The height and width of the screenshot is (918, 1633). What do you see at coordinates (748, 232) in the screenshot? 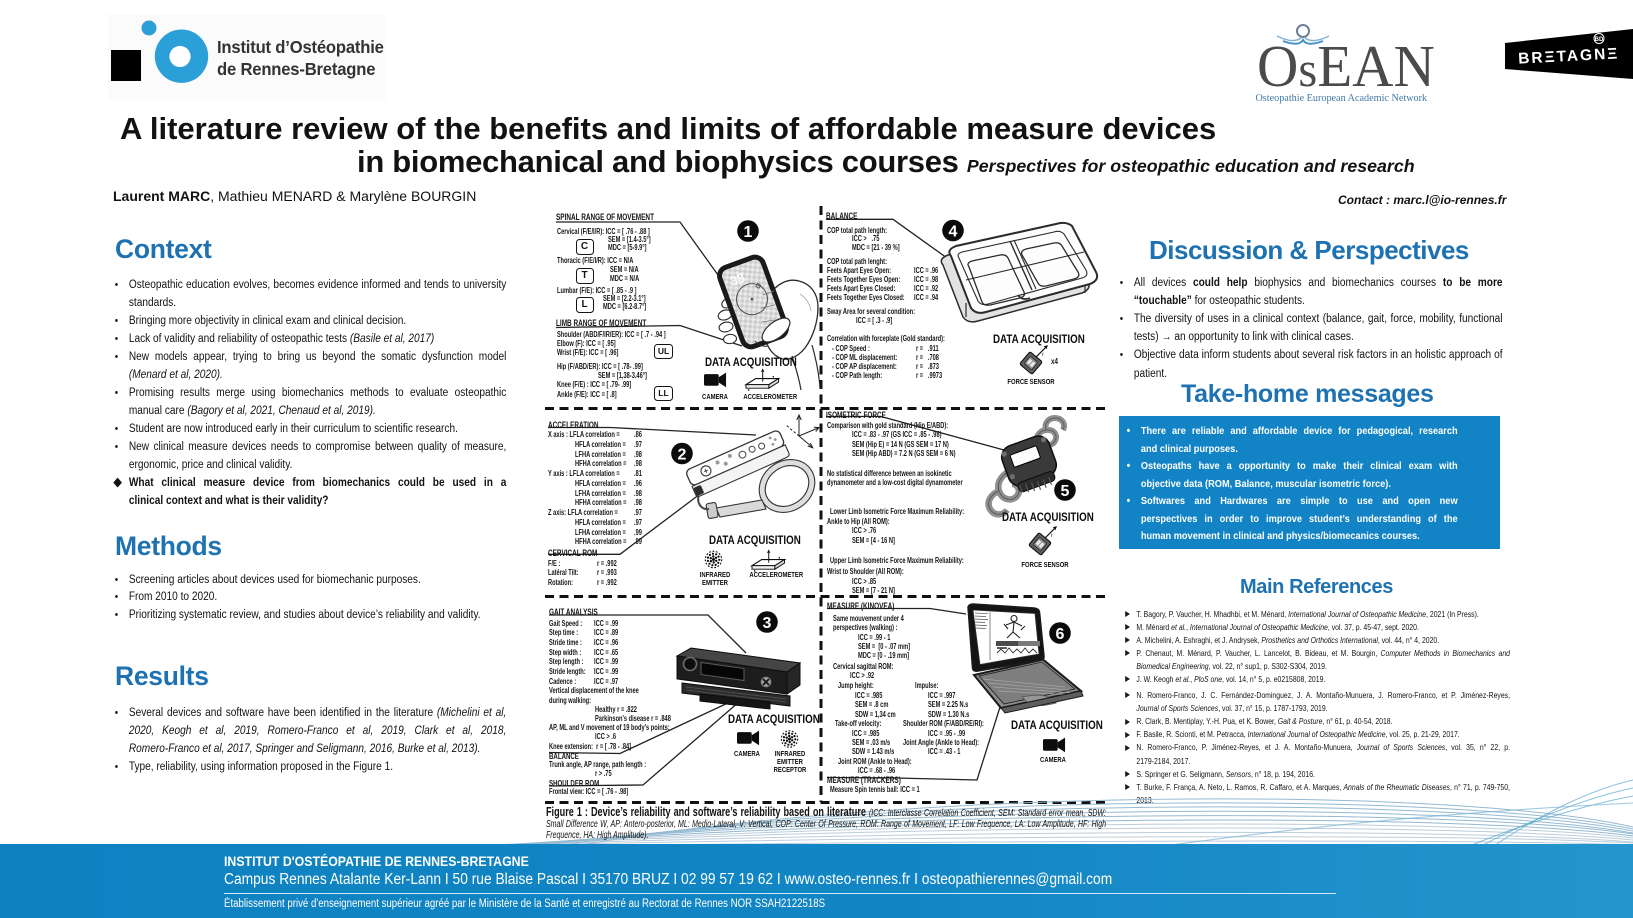
I see `svg-text: 1` at bounding box center [748, 232].